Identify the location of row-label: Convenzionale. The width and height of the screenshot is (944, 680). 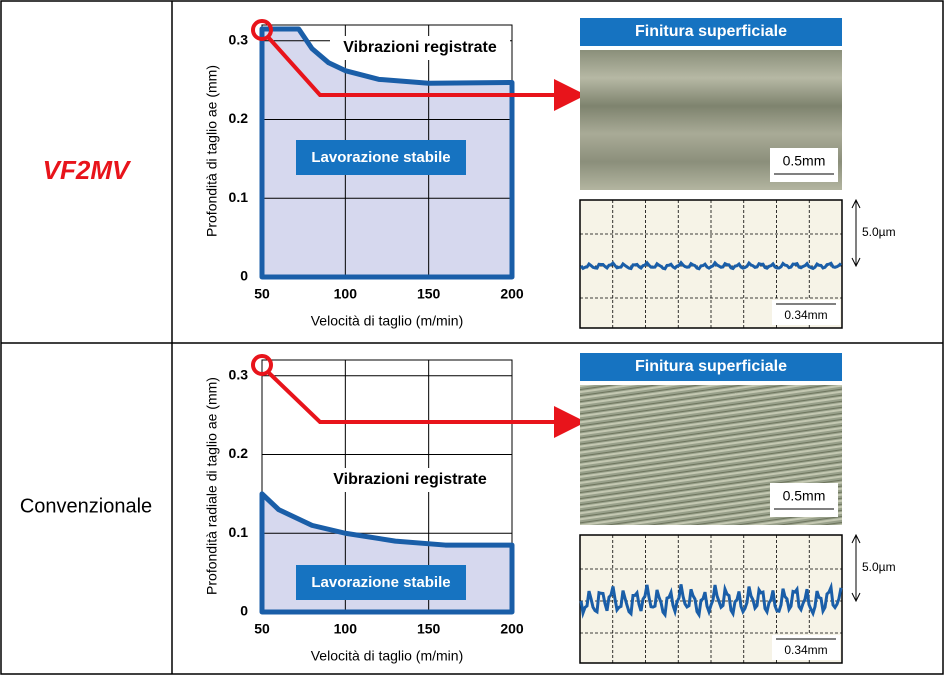
(86, 506).